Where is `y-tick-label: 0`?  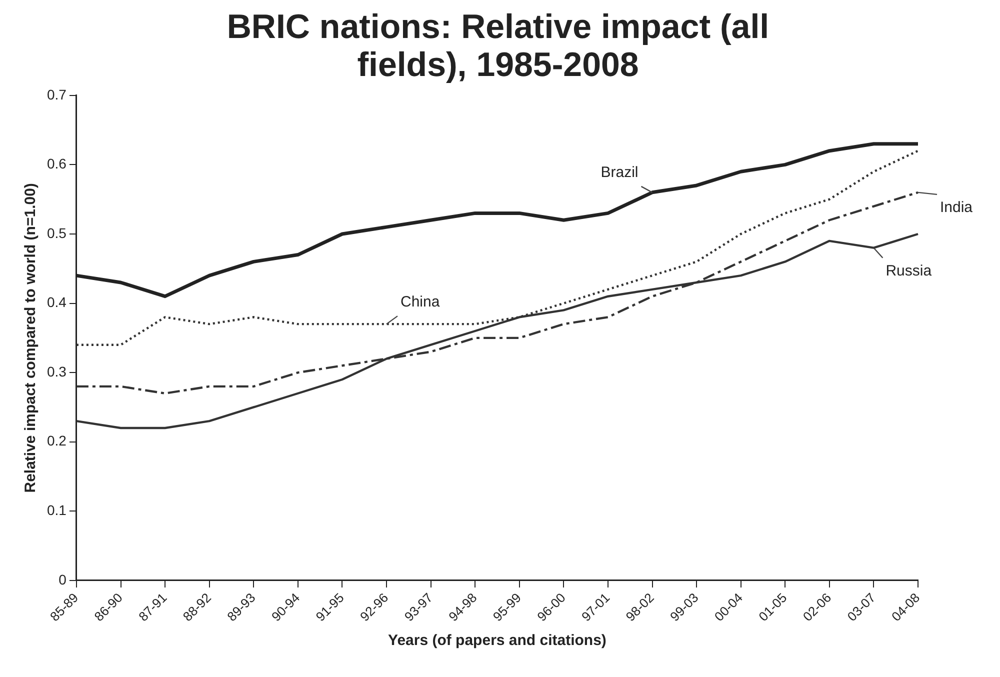 y-tick-label: 0 is located at coordinates (62, 579).